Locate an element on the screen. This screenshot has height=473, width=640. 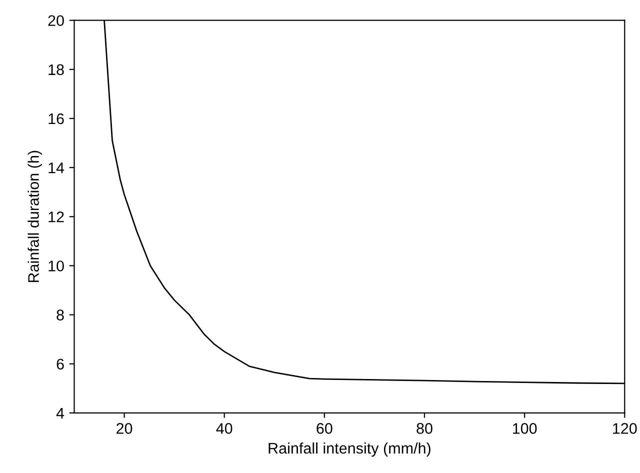
x-tick-label: 100 is located at coordinates (524, 428).